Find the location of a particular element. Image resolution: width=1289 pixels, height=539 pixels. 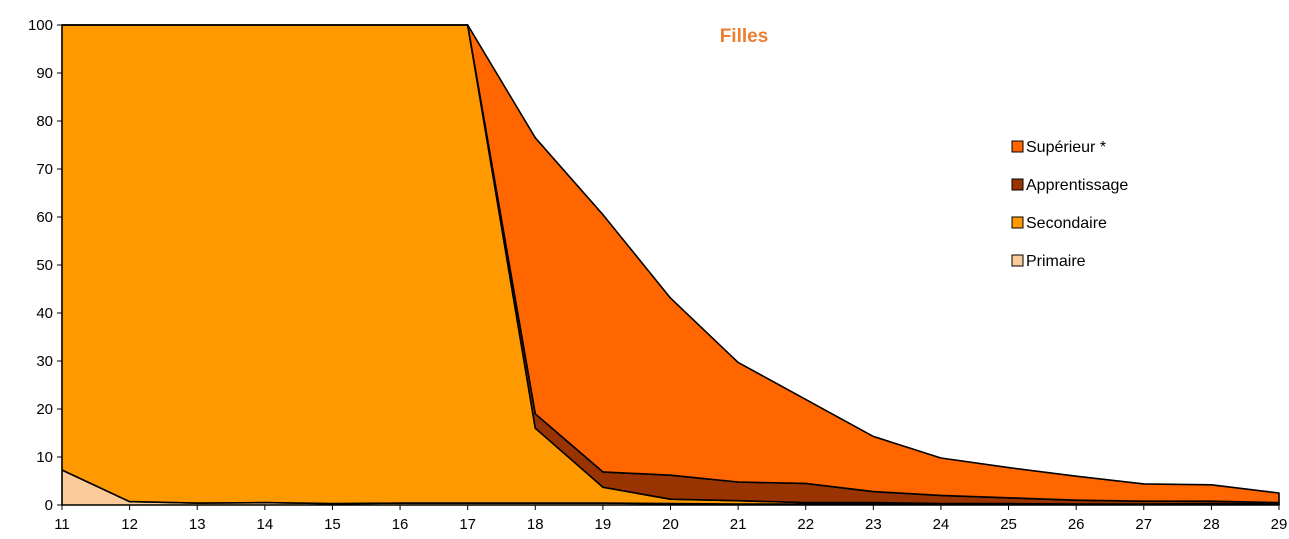

y-tick-label: 100 is located at coordinates (40, 25).